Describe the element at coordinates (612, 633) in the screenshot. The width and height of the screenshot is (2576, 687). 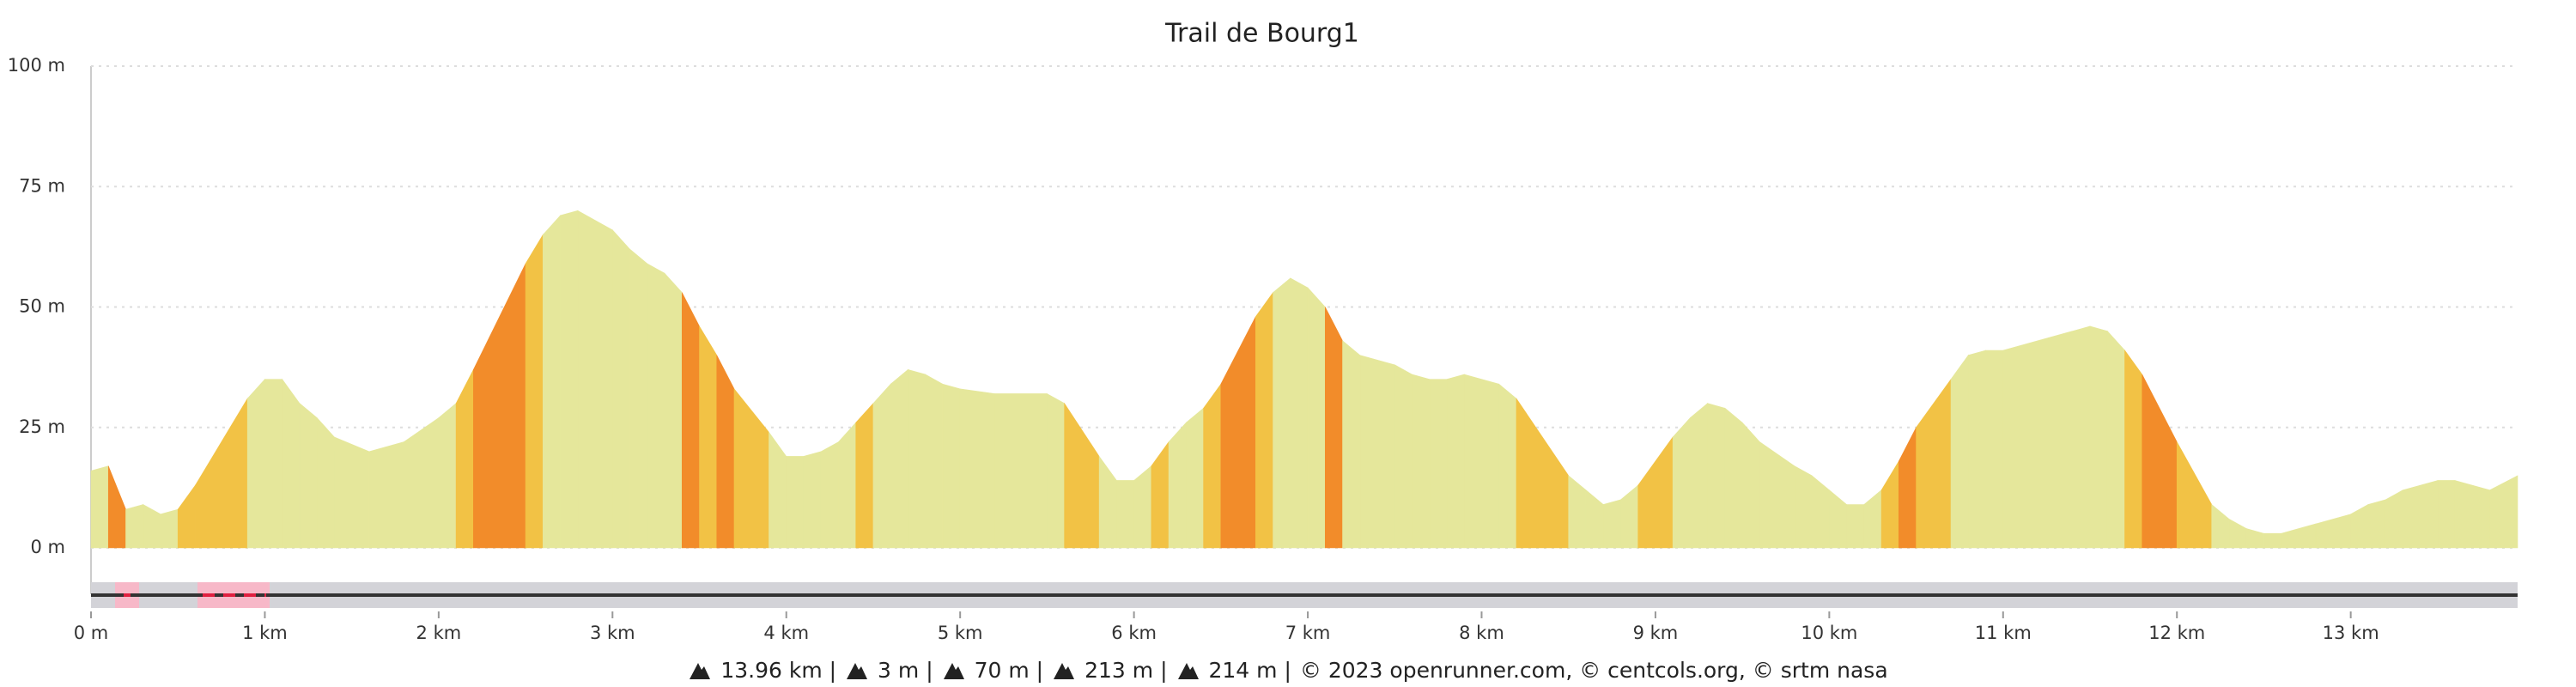
I see `x-tick-label: 3 km` at that location.